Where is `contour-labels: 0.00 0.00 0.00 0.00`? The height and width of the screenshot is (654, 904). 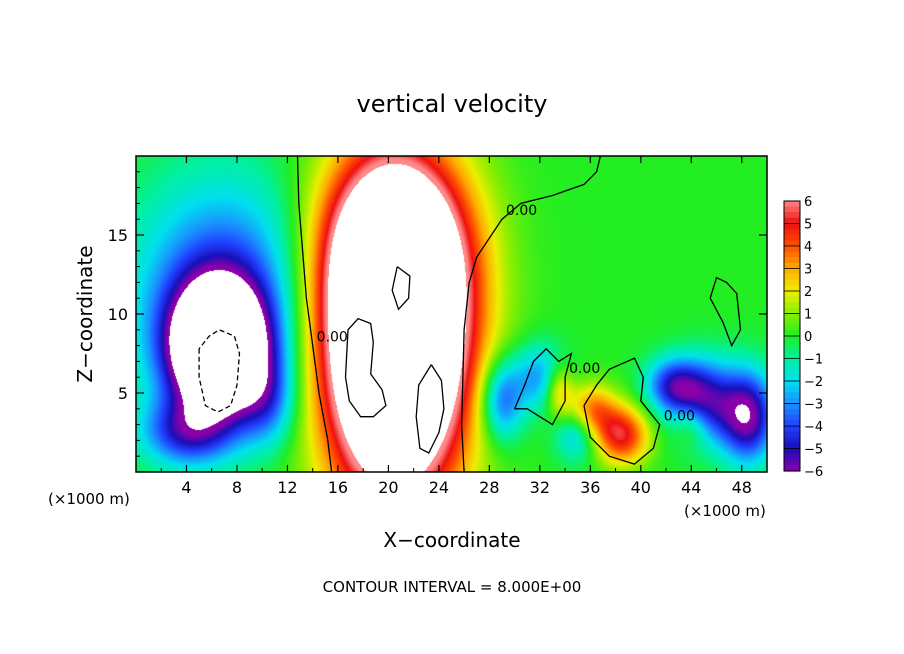
contour-labels: 0.00 0.00 0.00 0.00 is located at coordinates (506, 313).